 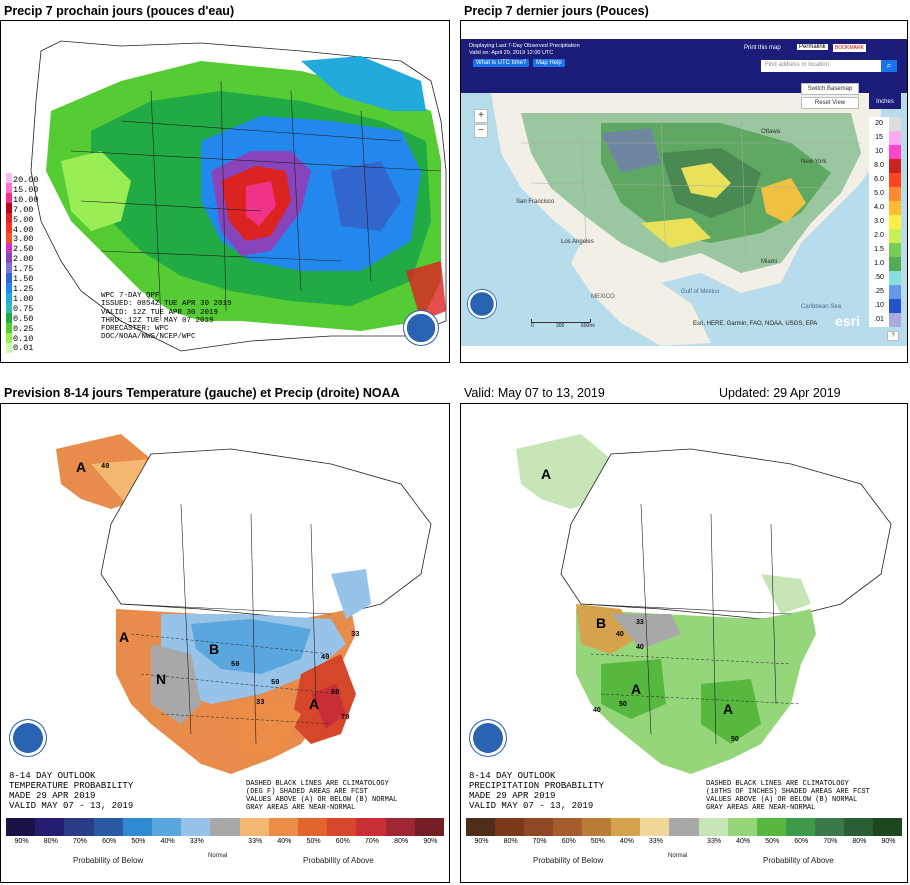 What do you see at coordinates (885, 236) in the screenshot?
I see `legend-row: 2.0` at bounding box center [885, 236].